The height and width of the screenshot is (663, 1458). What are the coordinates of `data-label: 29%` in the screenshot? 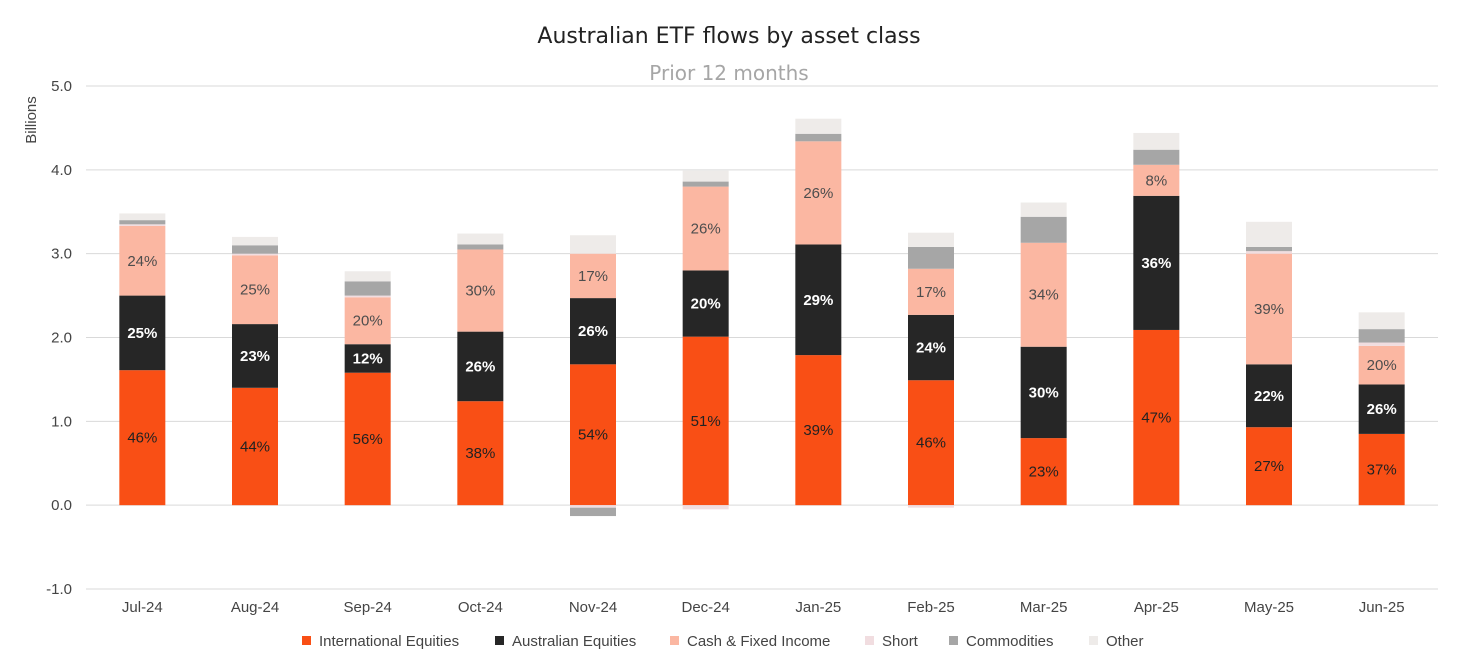 It's located at (818, 300).